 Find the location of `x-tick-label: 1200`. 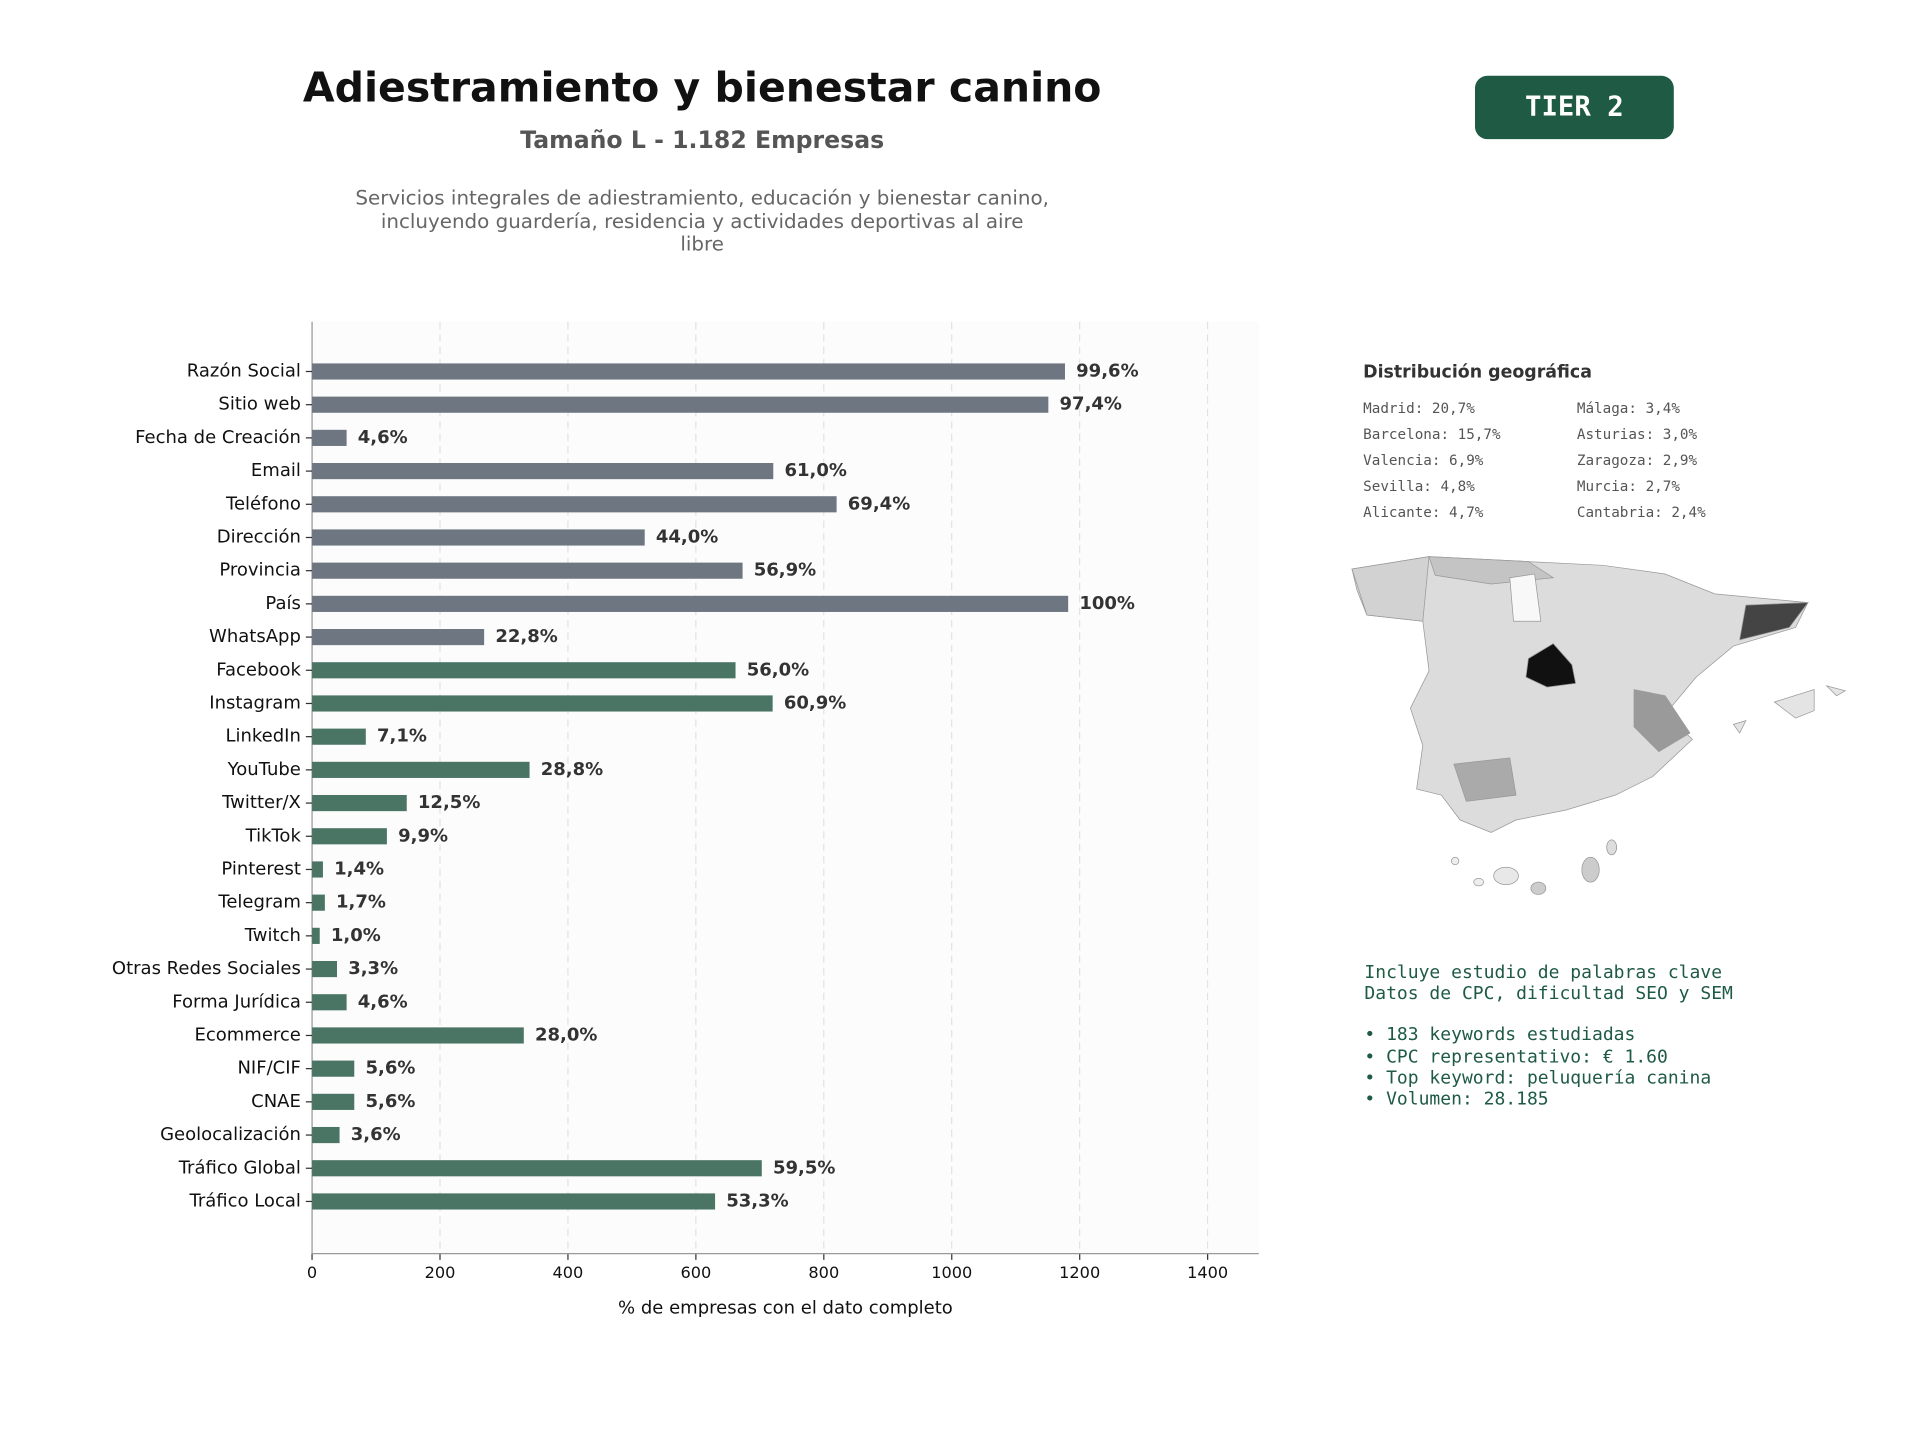

x-tick-label: 1200 is located at coordinates (1079, 1272).